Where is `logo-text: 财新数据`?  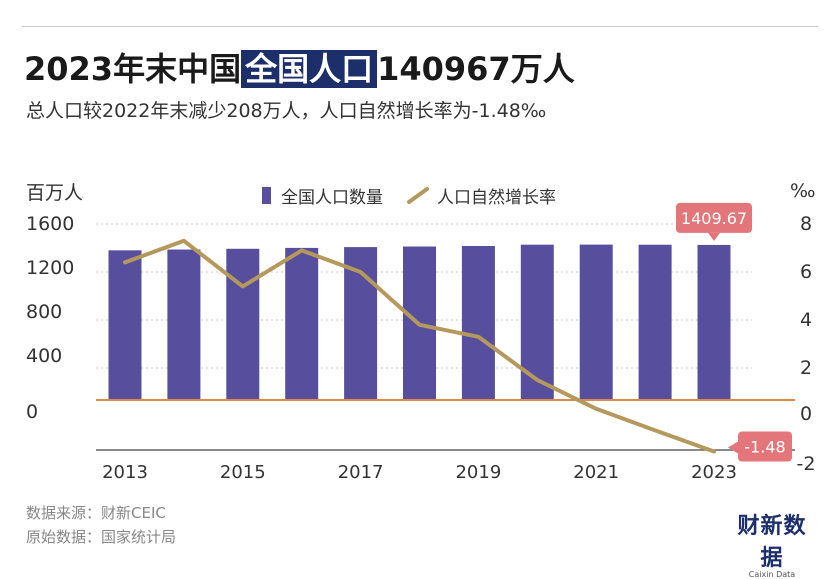 logo-text: 财新数据 is located at coordinates (772, 540).